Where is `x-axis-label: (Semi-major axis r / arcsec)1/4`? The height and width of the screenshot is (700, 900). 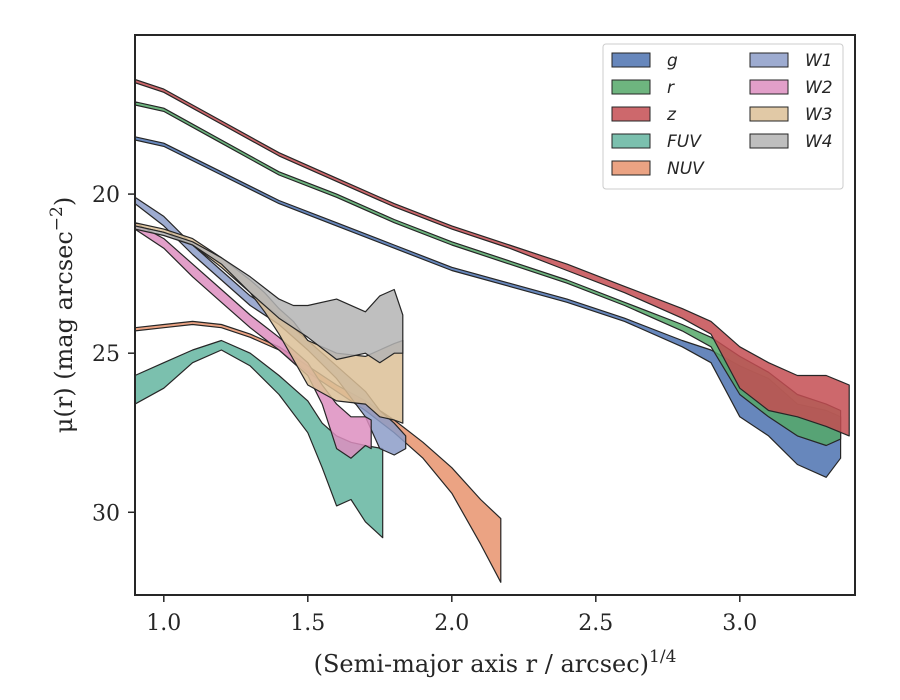
x-axis-label: (Semi-major axis r / arcsec)1/4 is located at coordinates (495, 662).